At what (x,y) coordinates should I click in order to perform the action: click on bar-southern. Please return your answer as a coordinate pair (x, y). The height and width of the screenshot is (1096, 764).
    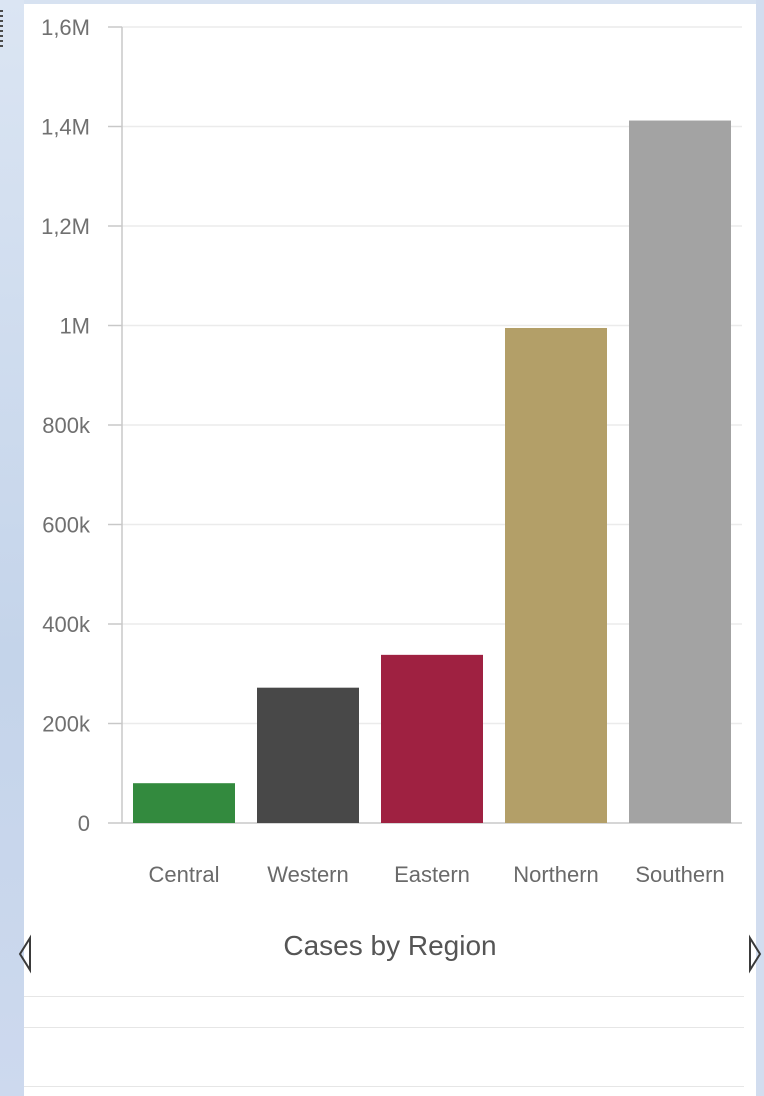
    Looking at the image, I should click on (680, 471).